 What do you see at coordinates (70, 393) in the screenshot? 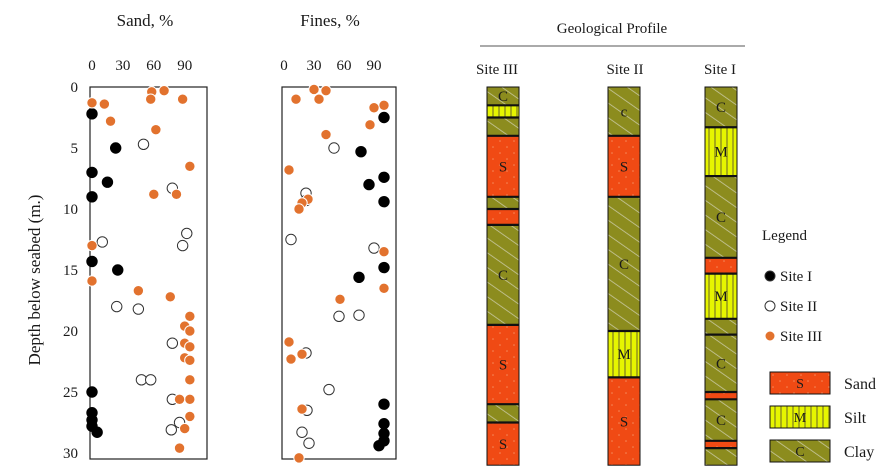
I see `y-tick-label: 25` at bounding box center [70, 393].